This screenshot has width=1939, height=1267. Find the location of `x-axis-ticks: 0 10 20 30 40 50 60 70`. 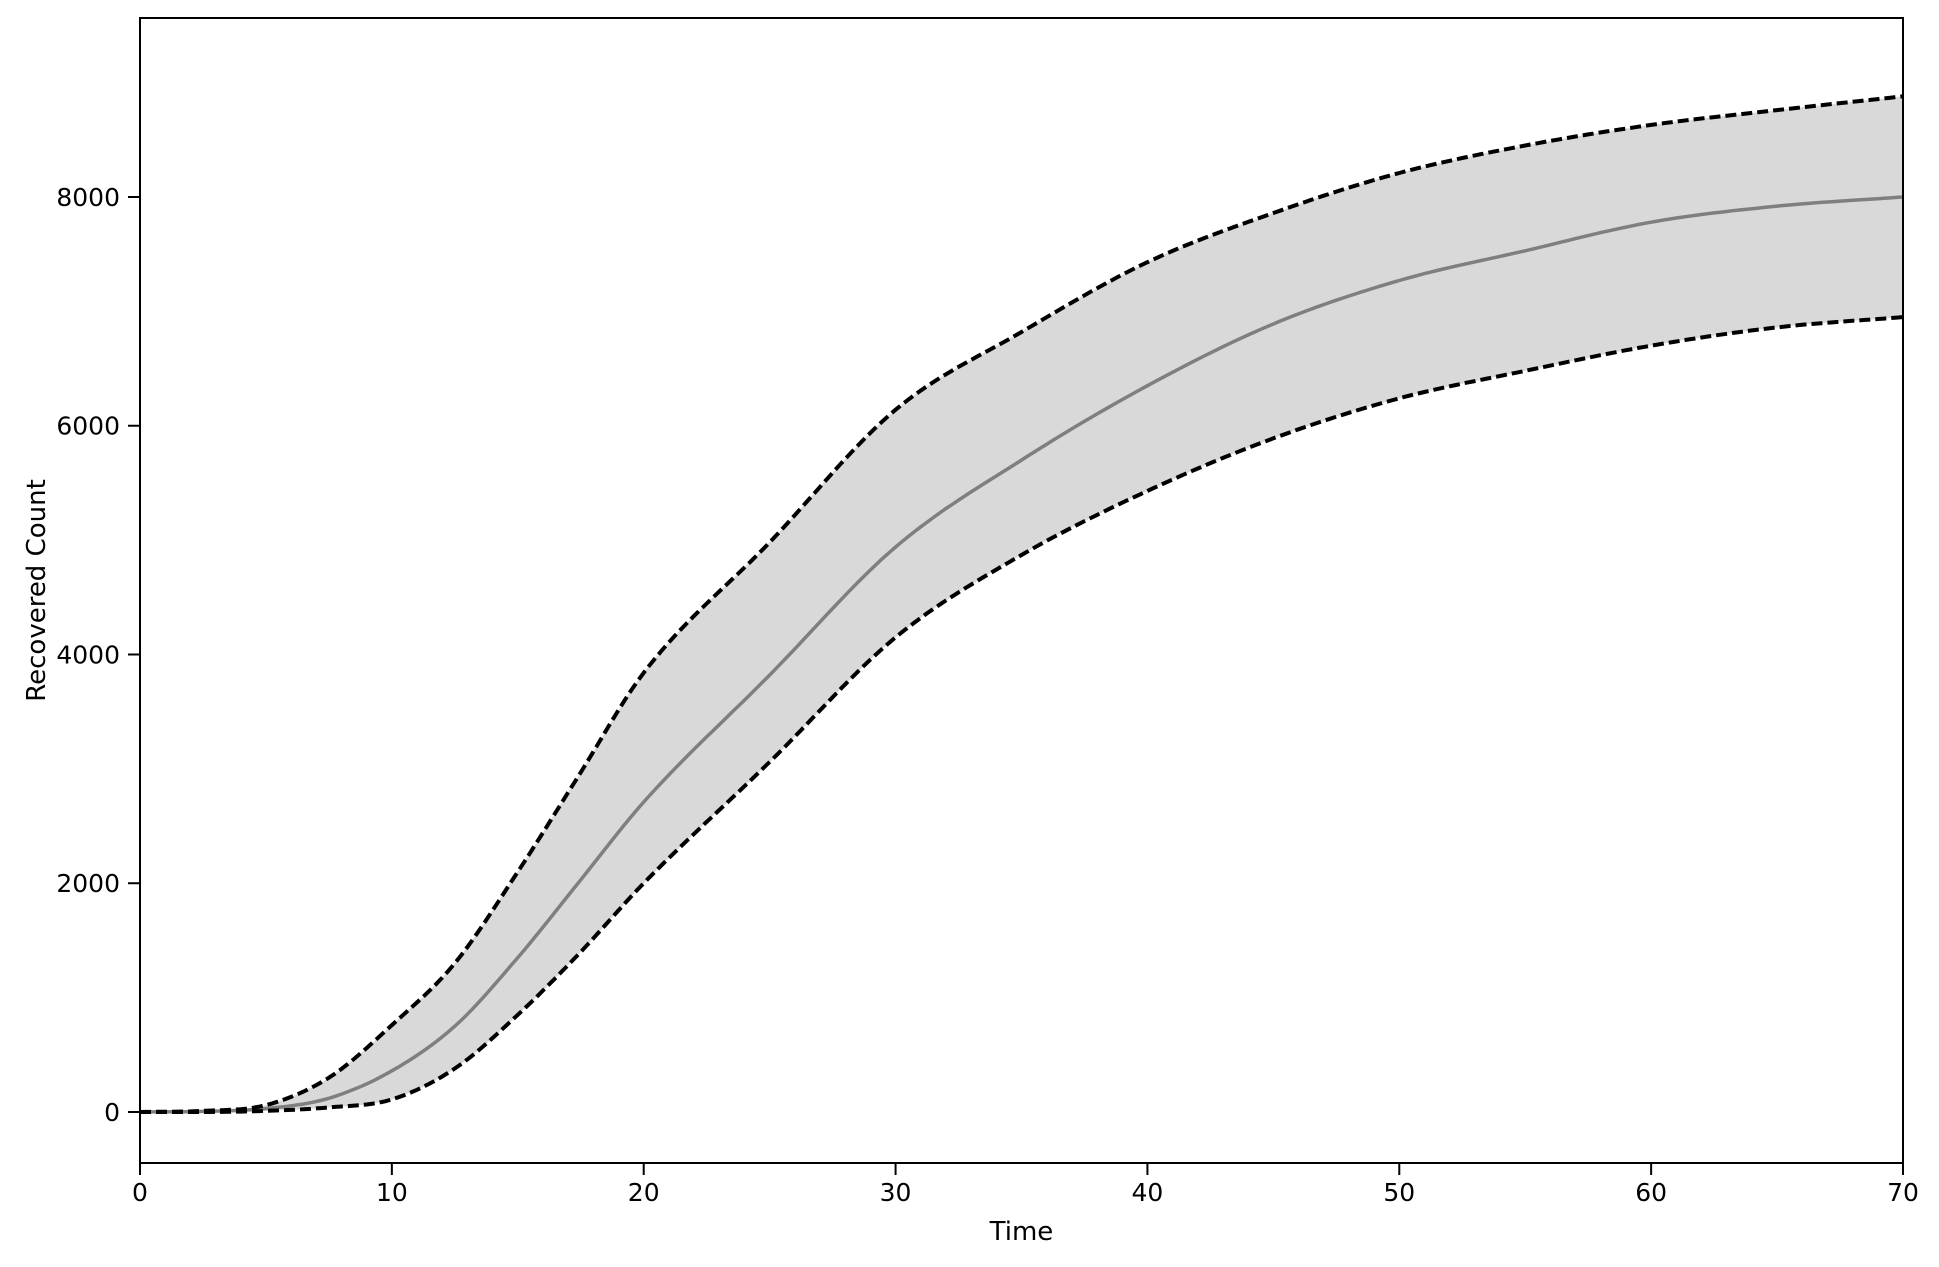

x-axis-ticks: 0 10 20 30 40 50 60 70 is located at coordinates (1025, 1185).